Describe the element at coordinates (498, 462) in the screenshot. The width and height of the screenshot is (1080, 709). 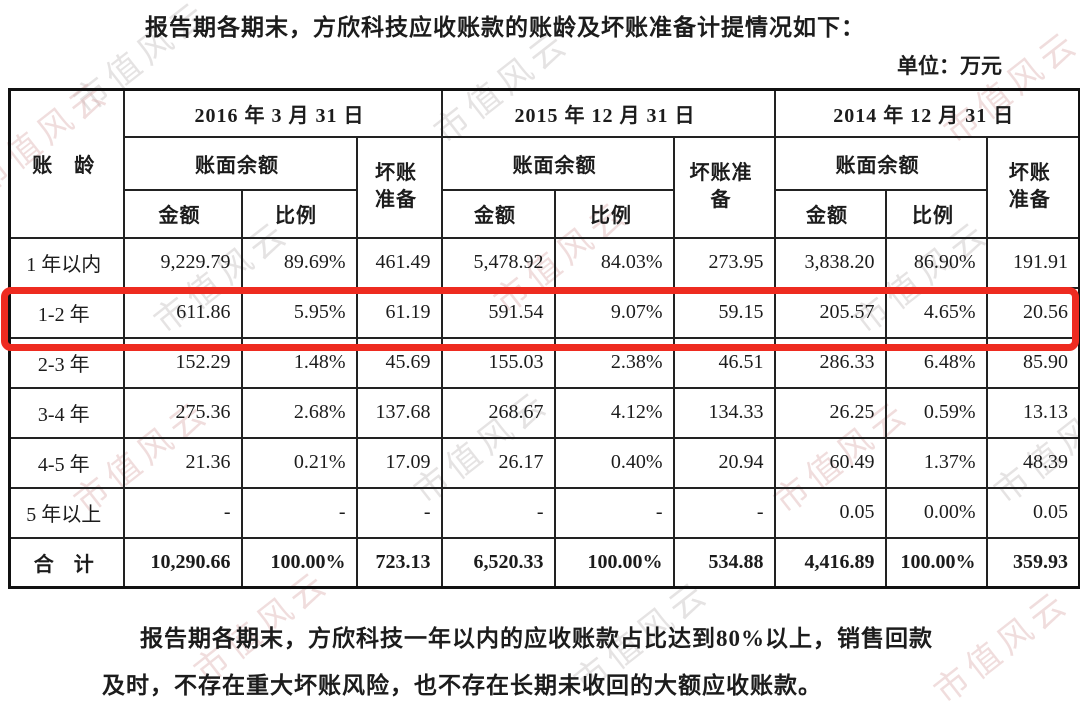
I see `cell: 26.17` at that location.